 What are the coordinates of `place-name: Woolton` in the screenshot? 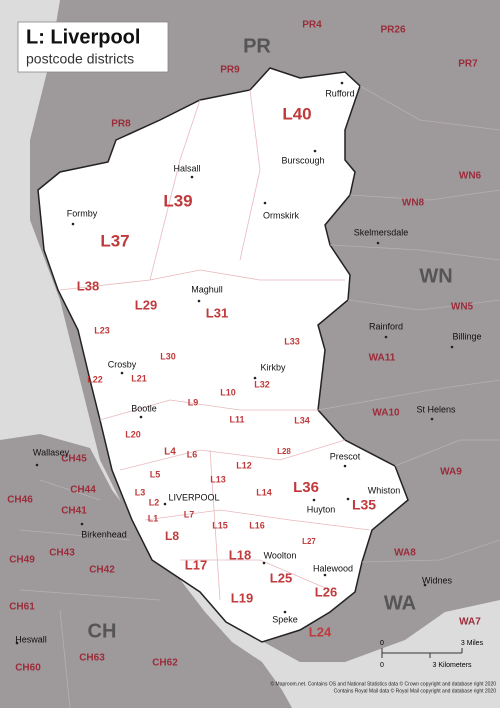 It's located at (280, 555).